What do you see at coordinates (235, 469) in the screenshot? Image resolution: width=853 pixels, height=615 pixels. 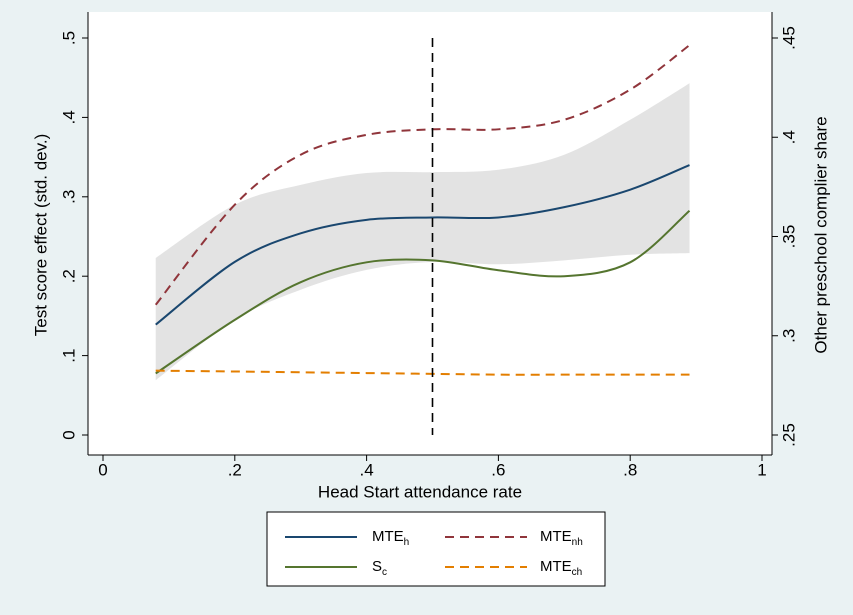 I see `x-tick-label: .2` at bounding box center [235, 469].